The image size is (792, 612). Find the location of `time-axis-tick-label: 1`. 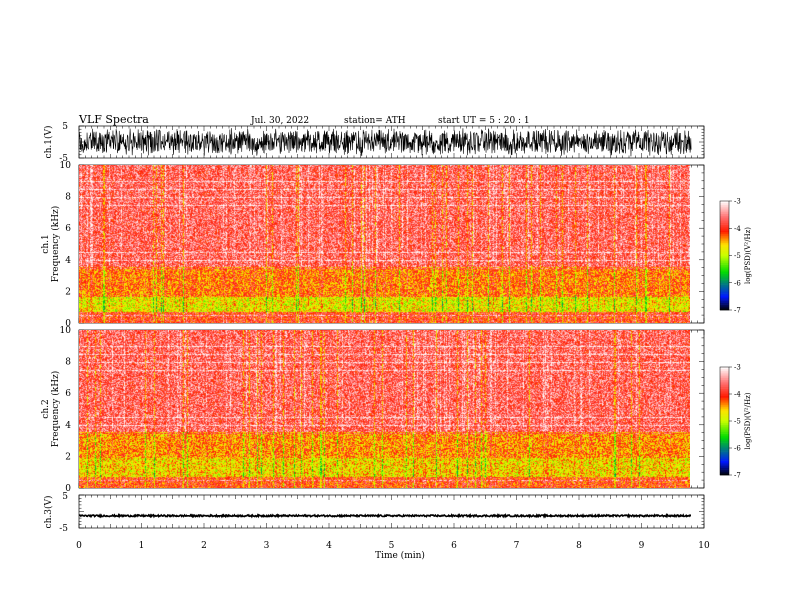

time-axis-tick-label: 1 is located at coordinates (142, 546).